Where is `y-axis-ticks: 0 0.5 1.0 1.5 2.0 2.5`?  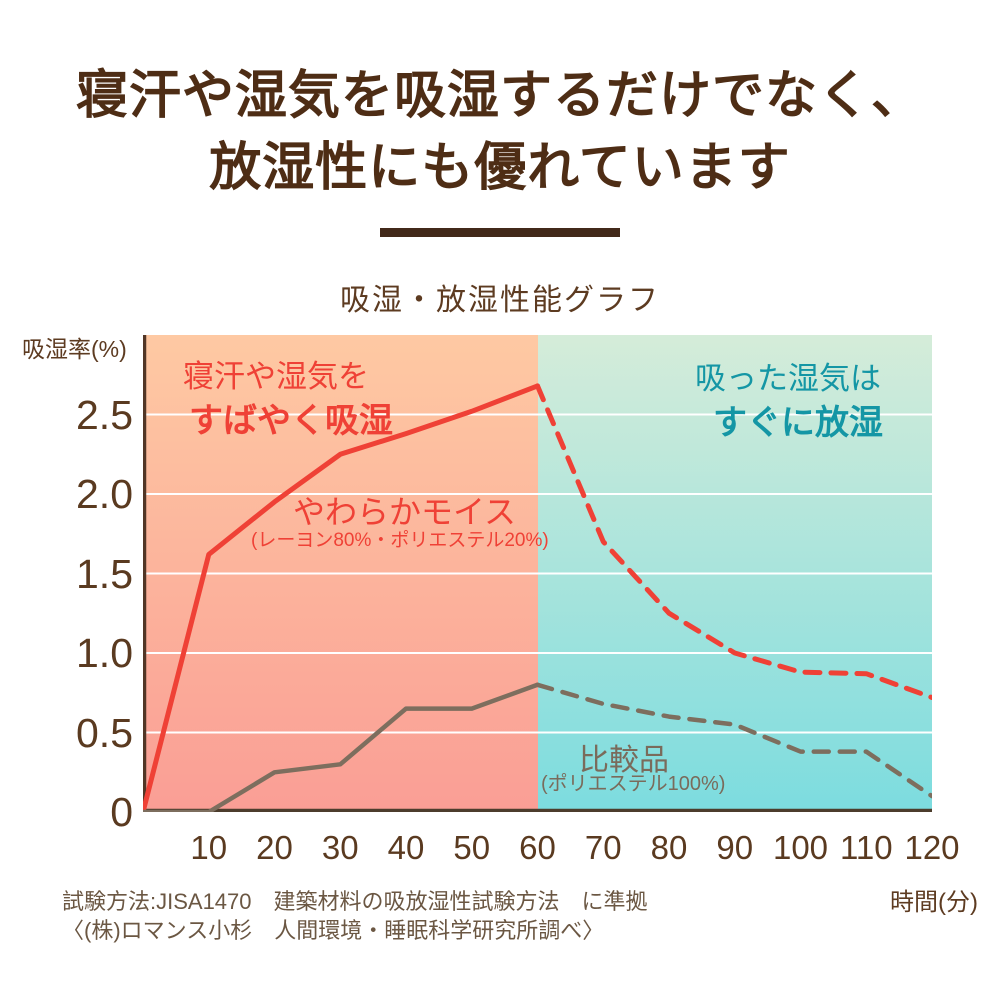
y-axis-ticks: 0 0.5 1.0 1.5 2.0 2.5 is located at coordinates (67, 585).